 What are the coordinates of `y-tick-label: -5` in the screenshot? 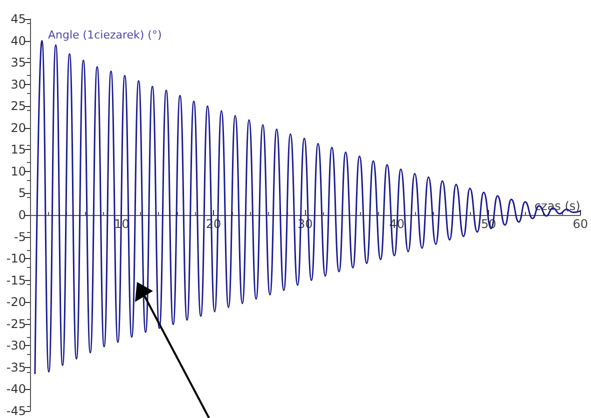 It's located at (20, 237).